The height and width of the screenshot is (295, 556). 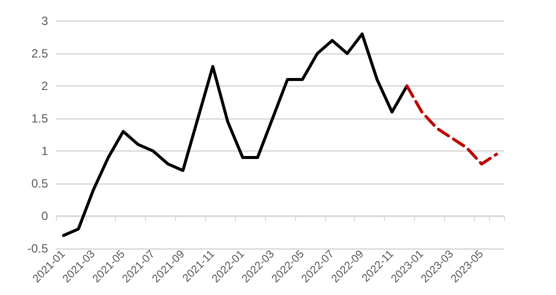 What do you see at coordinates (451, 125) in the screenshot?
I see `line-series` at bounding box center [451, 125].